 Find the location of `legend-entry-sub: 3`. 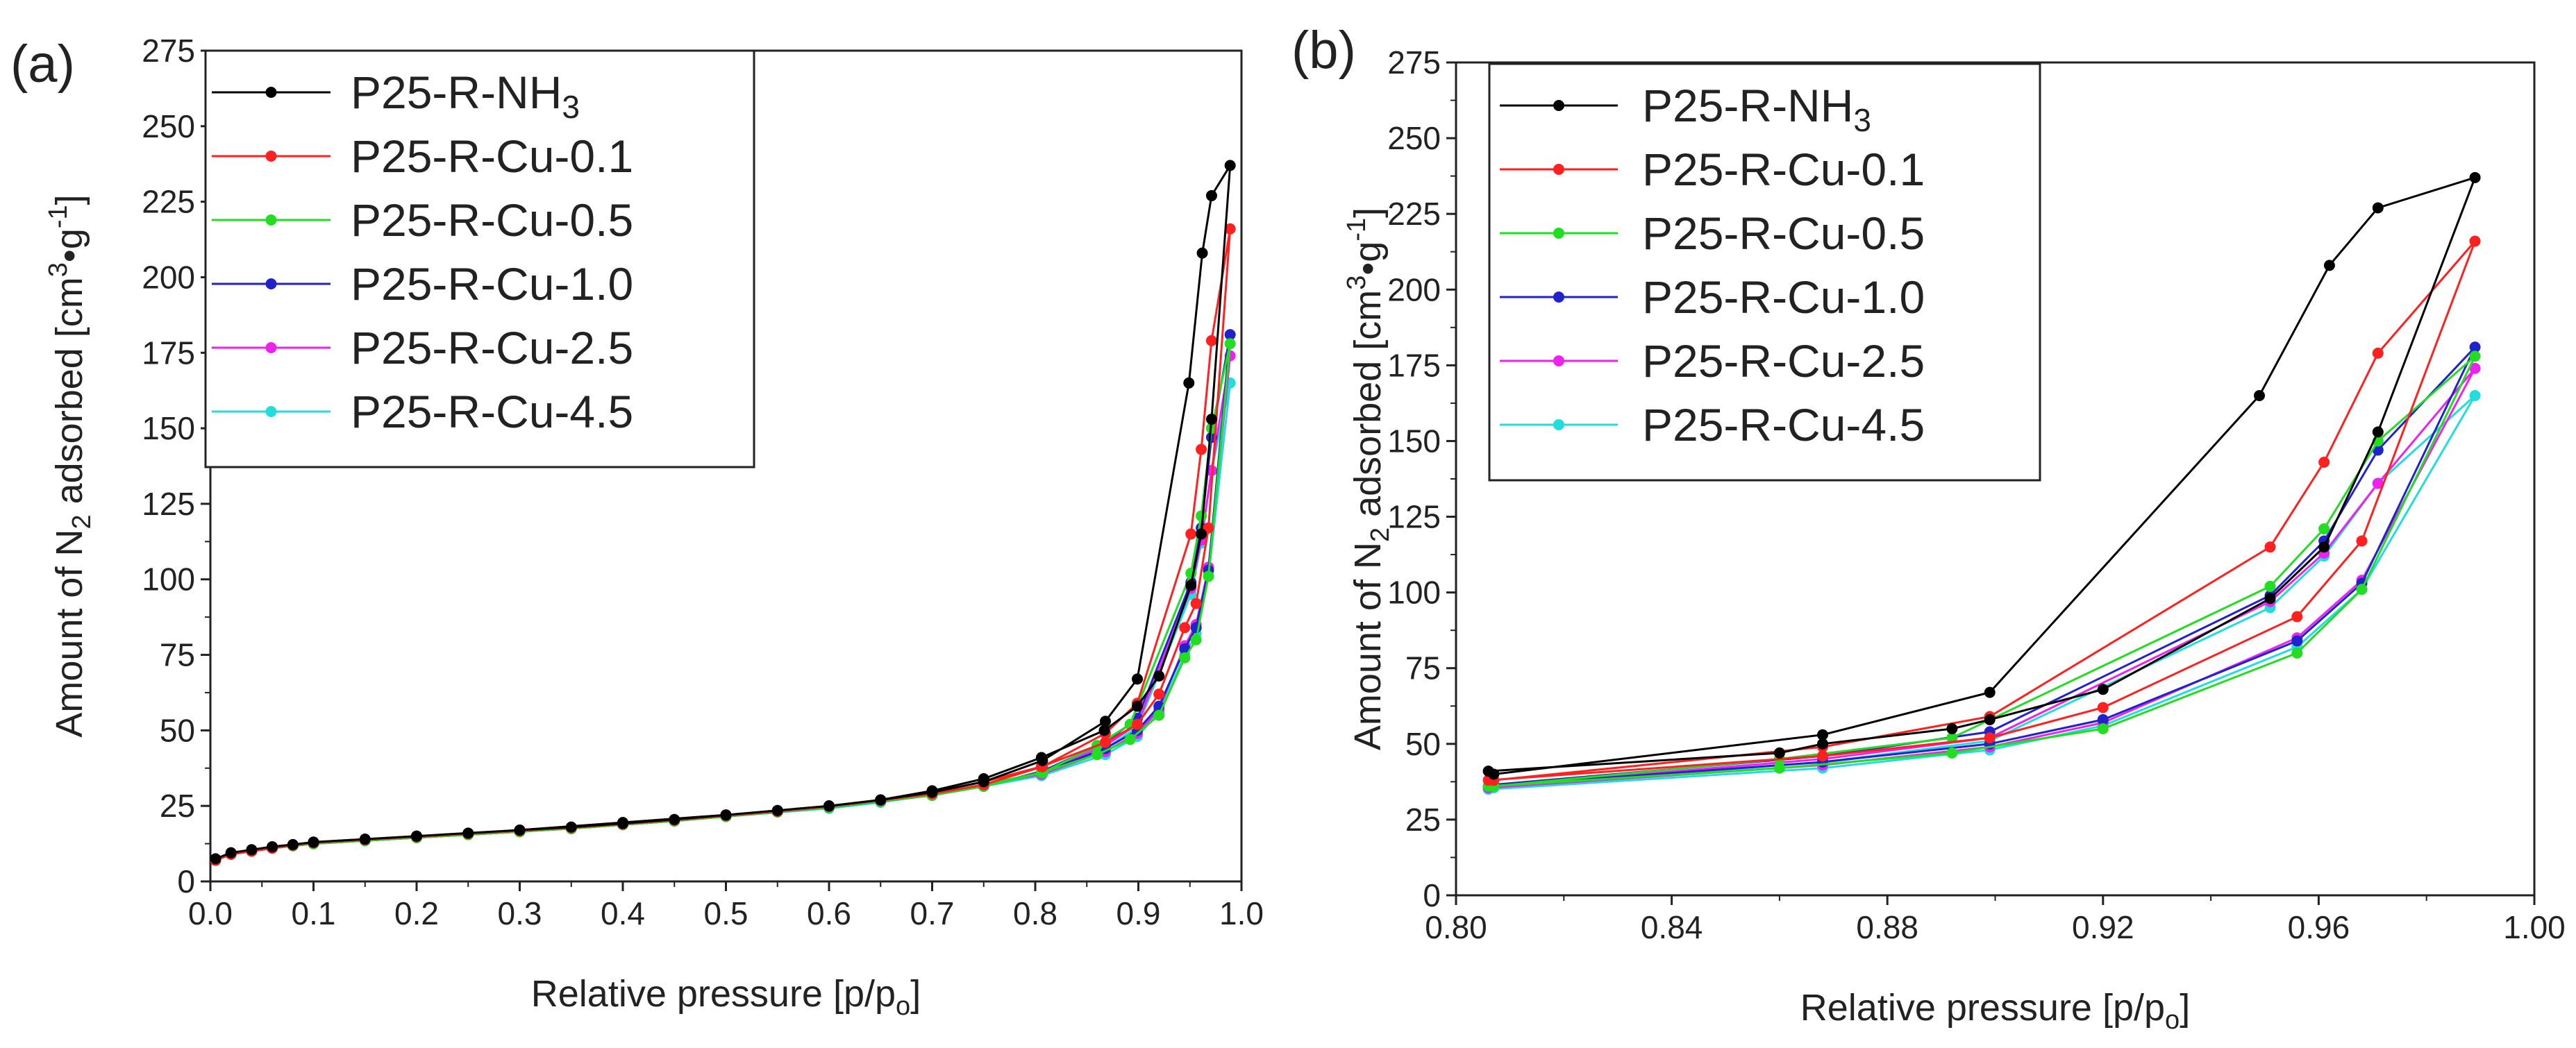

legend-entry-sub: 3 is located at coordinates (1862, 120).